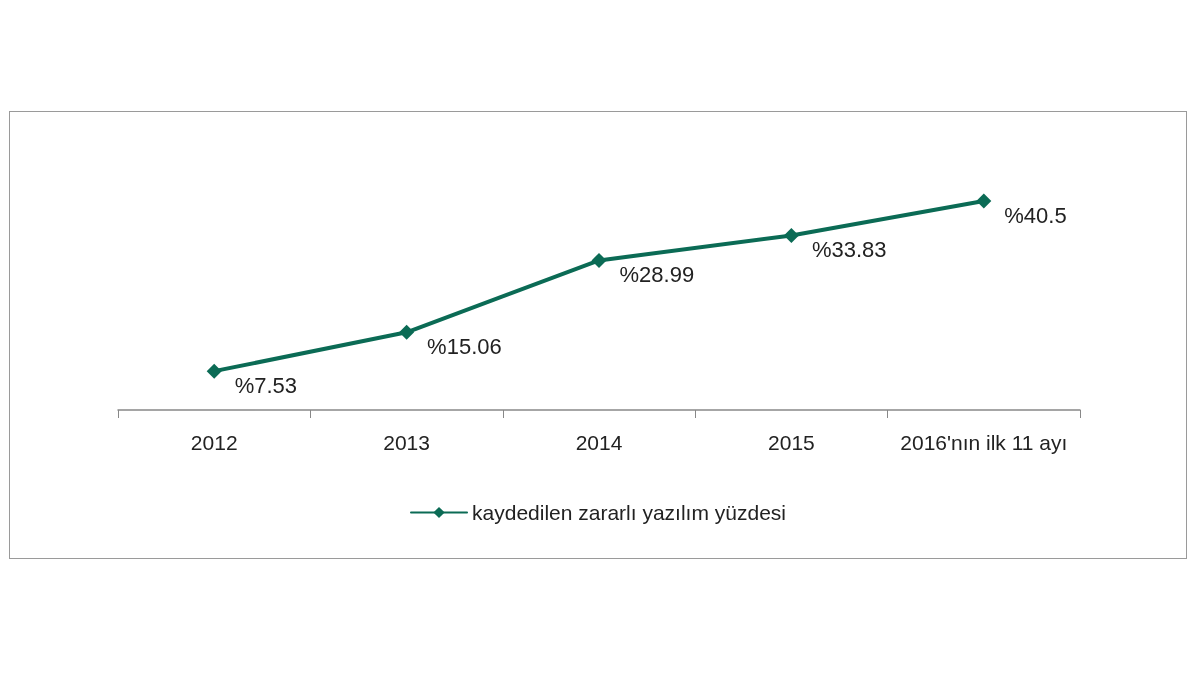 Image resolution: width=1200 pixels, height=676 pixels. I want to click on data-label: %15.06, so click(464, 346).